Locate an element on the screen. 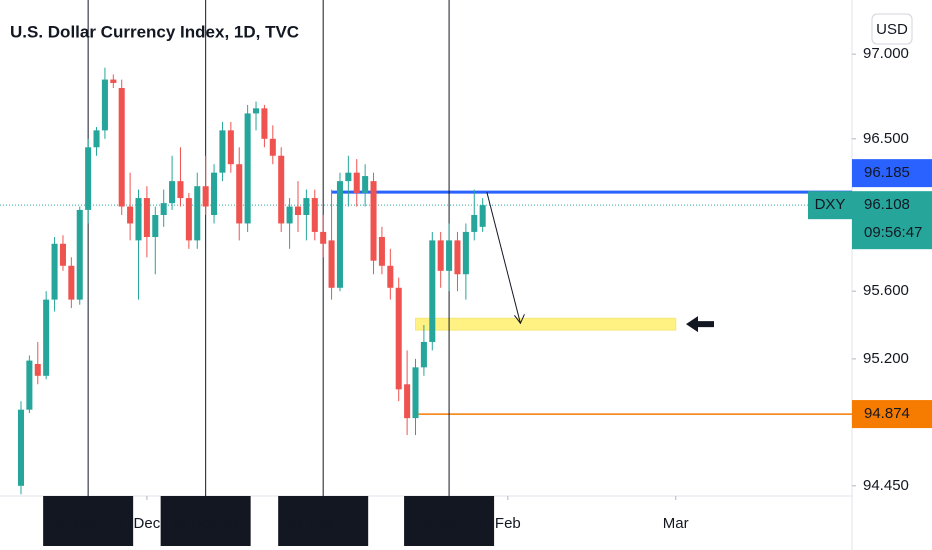 The width and height of the screenshot is (932, 550). y-tick-label: 95.600 is located at coordinates (886, 290).